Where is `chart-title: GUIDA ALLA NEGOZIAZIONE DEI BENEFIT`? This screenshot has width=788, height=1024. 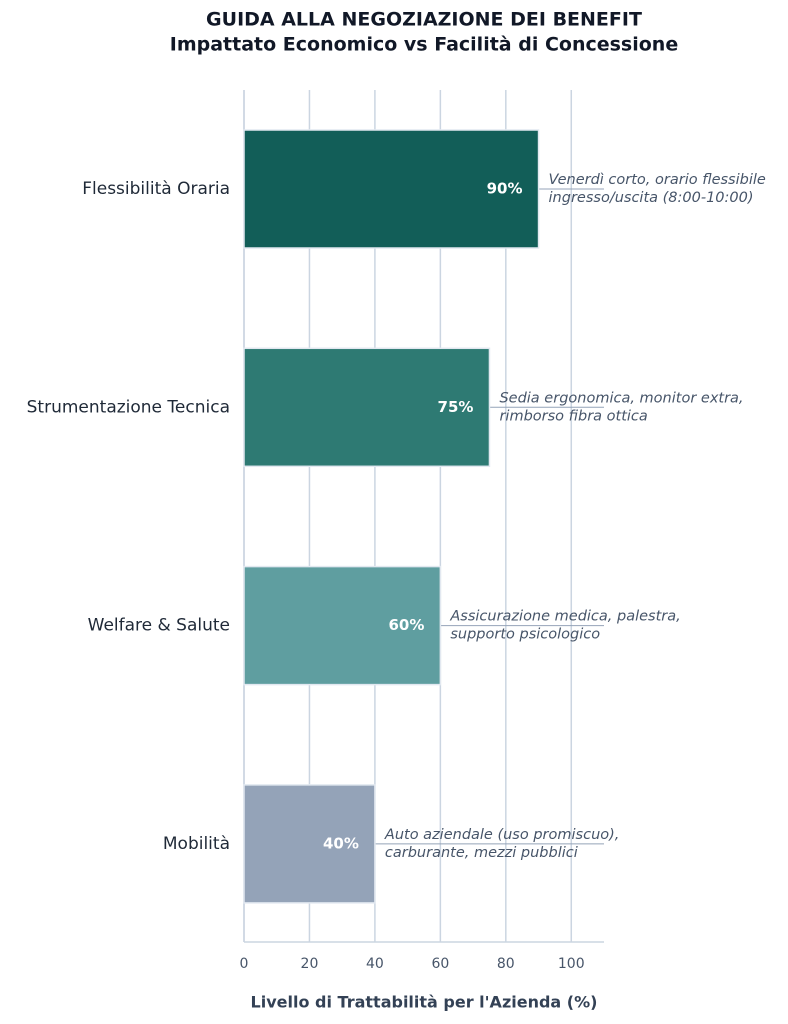 chart-title: GUIDA ALLA NEGOZIAZIONE DEI BENEFIT is located at coordinates (424, 20).